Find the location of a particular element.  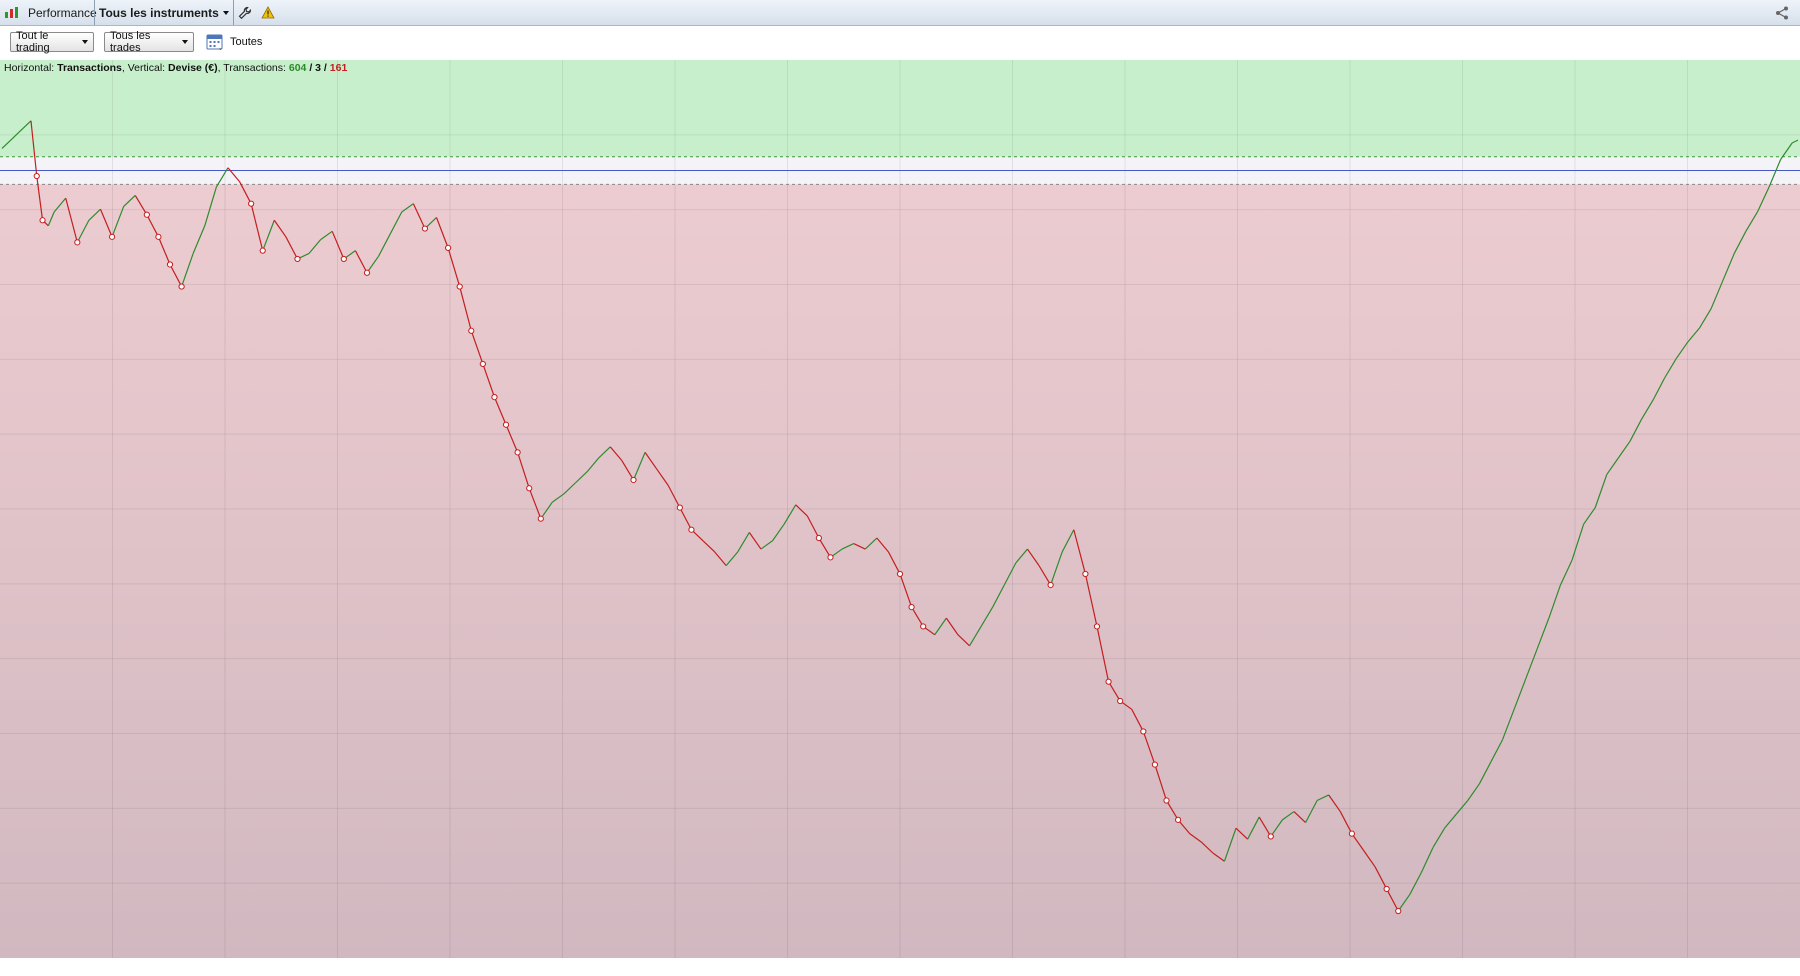

tab-performance-label: Performance is located at coordinates (62, 12).